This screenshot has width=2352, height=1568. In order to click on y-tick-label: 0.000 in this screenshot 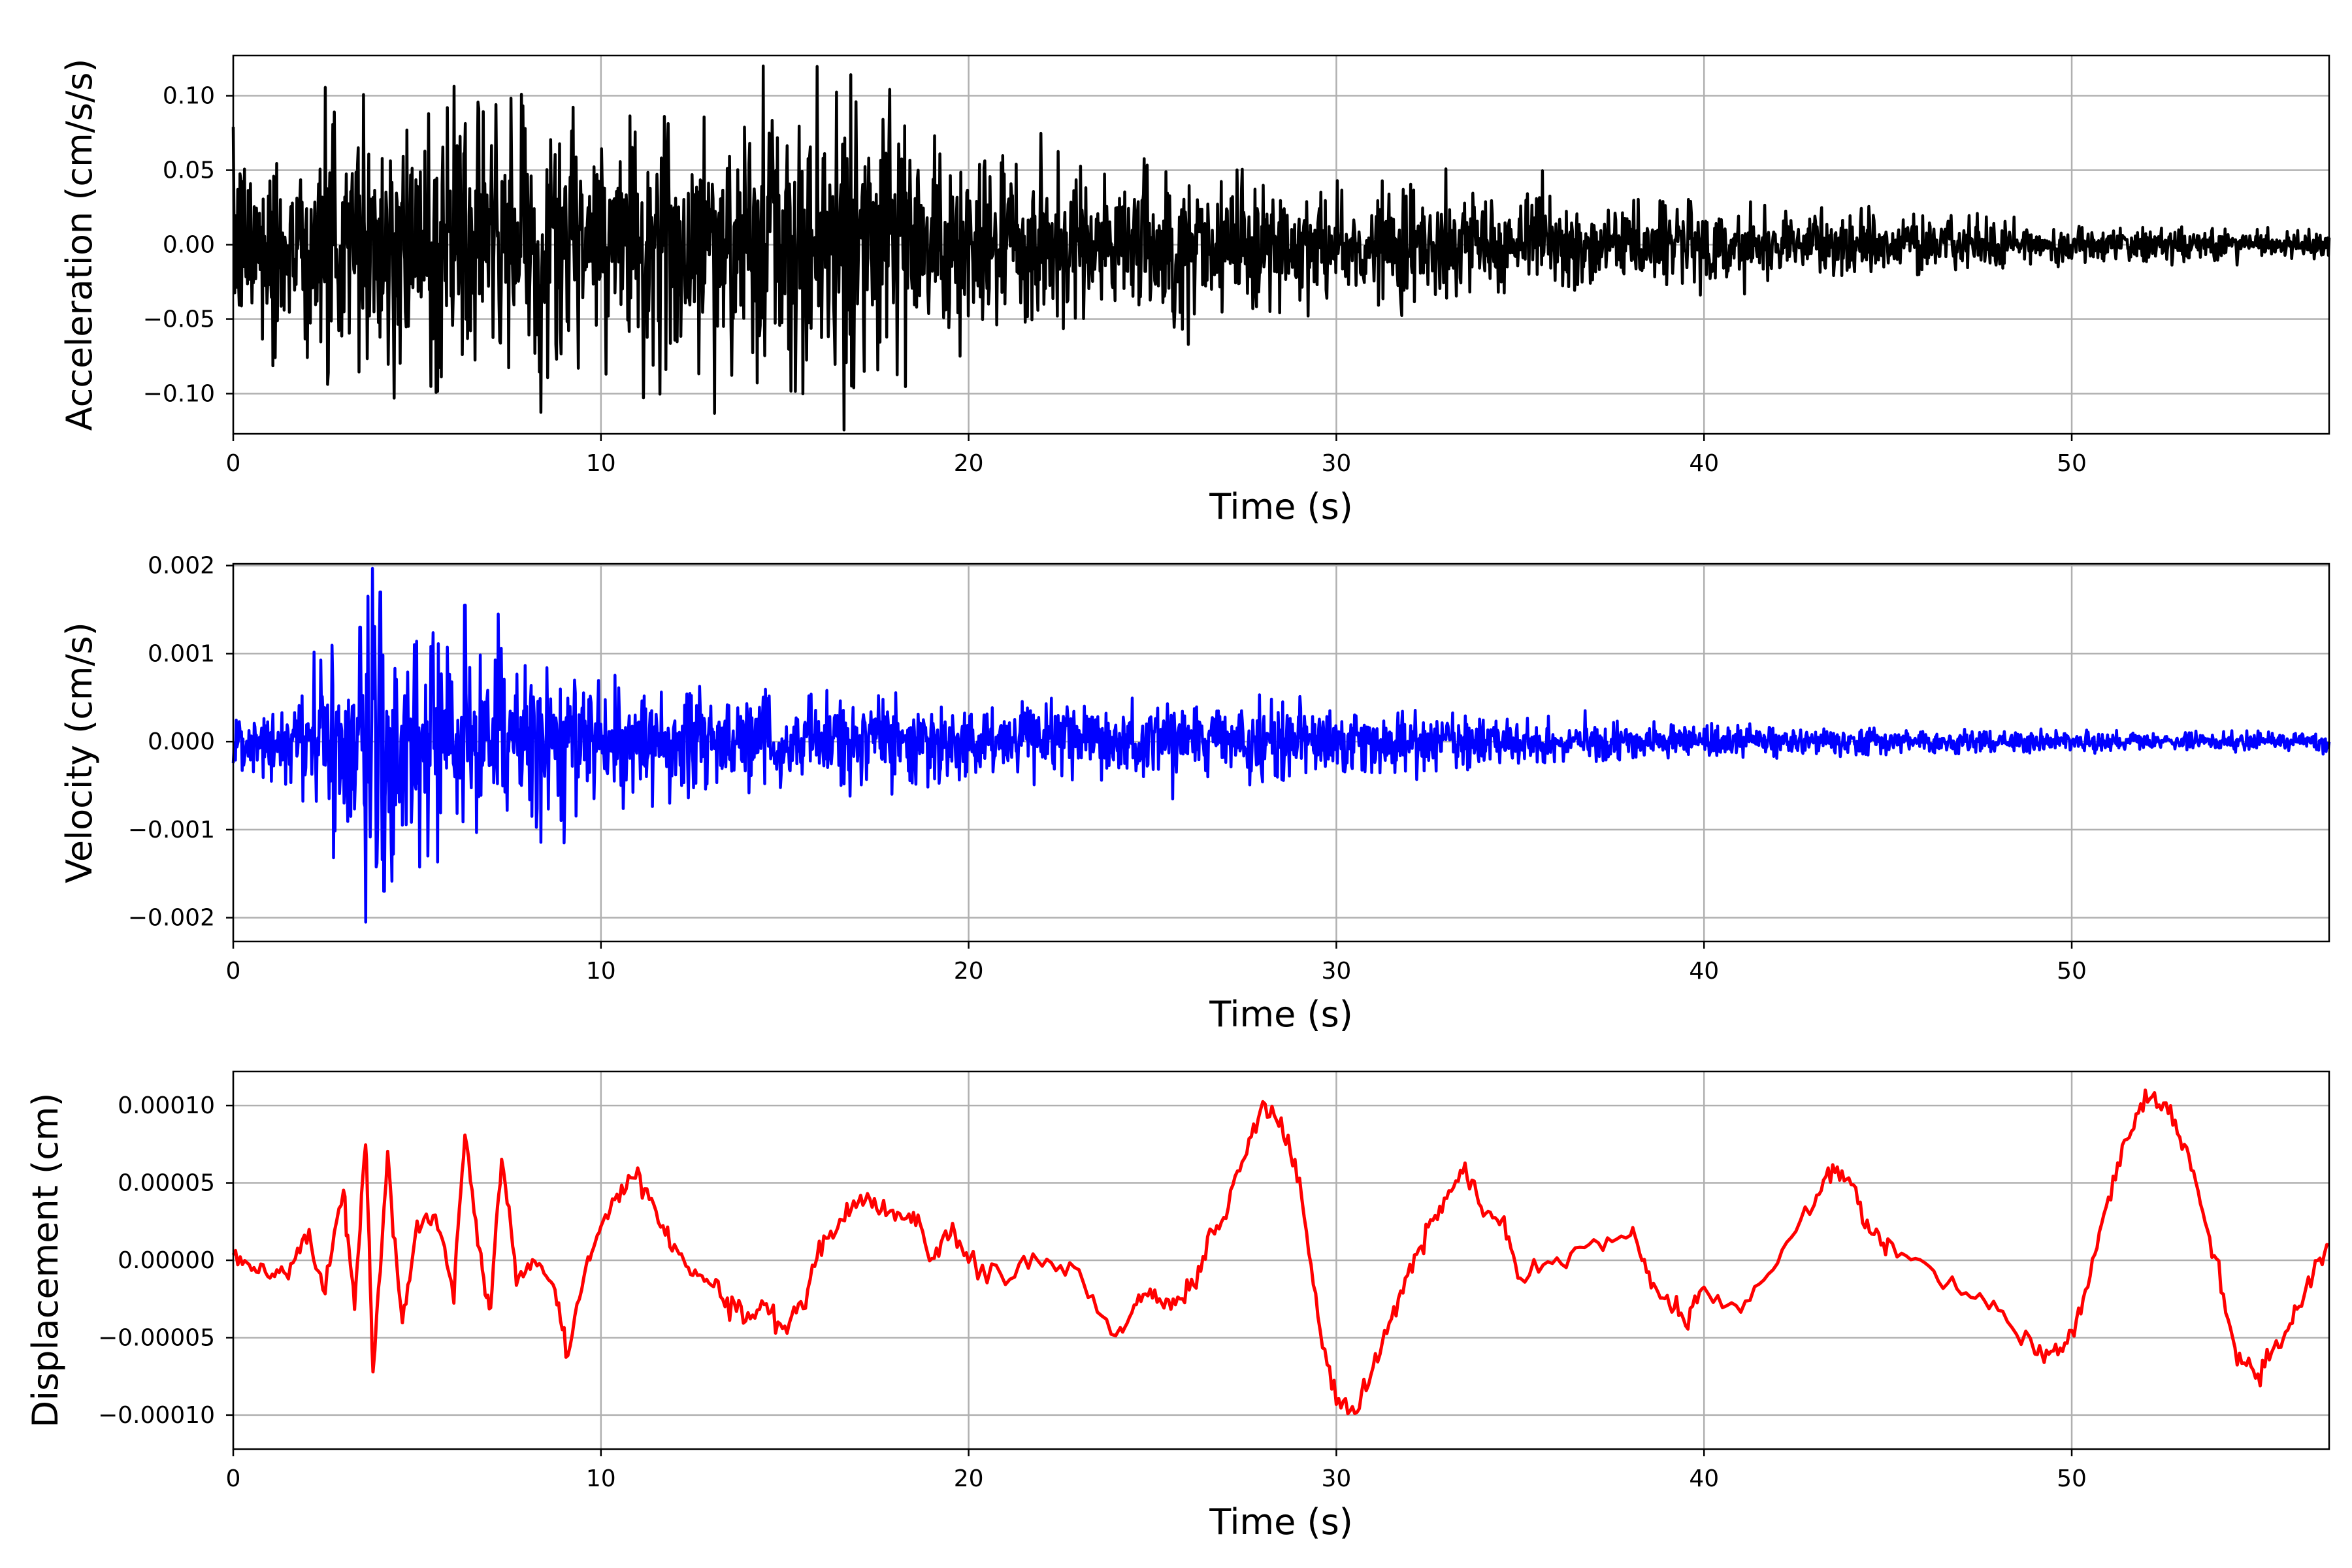, I will do `click(181, 741)`.